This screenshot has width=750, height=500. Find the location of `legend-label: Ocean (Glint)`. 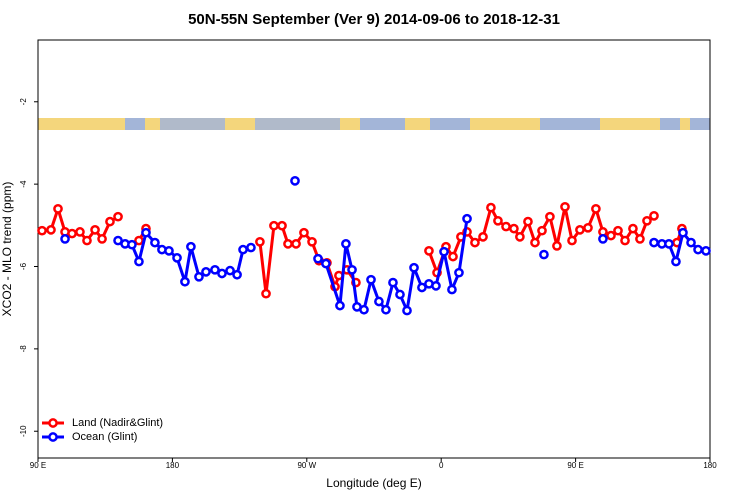

legend-label: Ocean (Glint) is located at coordinates (104, 437).